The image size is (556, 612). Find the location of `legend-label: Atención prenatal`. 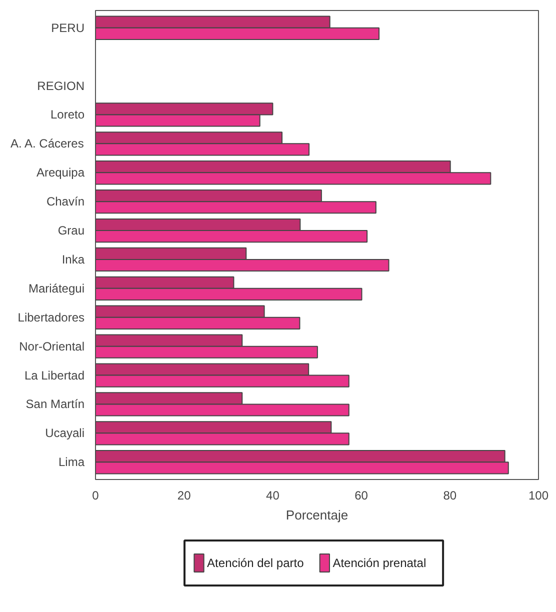

legend-label: Atención prenatal is located at coordinates (379, 563).